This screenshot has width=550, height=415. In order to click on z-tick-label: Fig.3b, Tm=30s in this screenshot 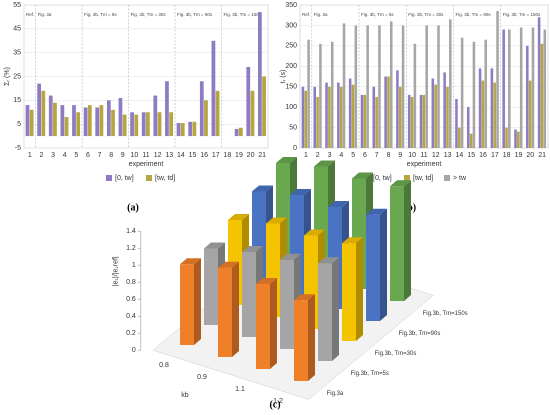, I will do `click(396, 354)`.